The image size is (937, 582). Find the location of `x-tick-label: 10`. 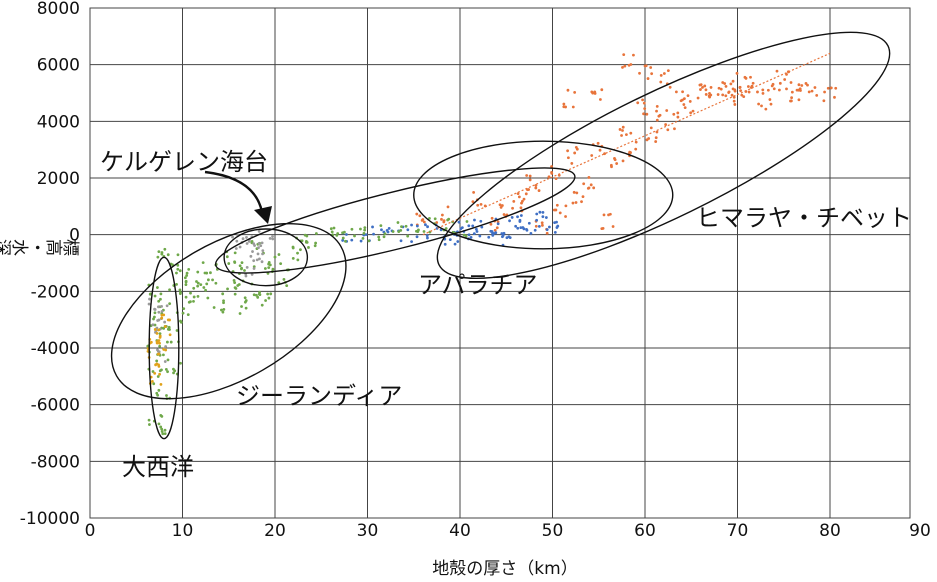

x-tick-label: 10 is located at coordinates (183, 531).